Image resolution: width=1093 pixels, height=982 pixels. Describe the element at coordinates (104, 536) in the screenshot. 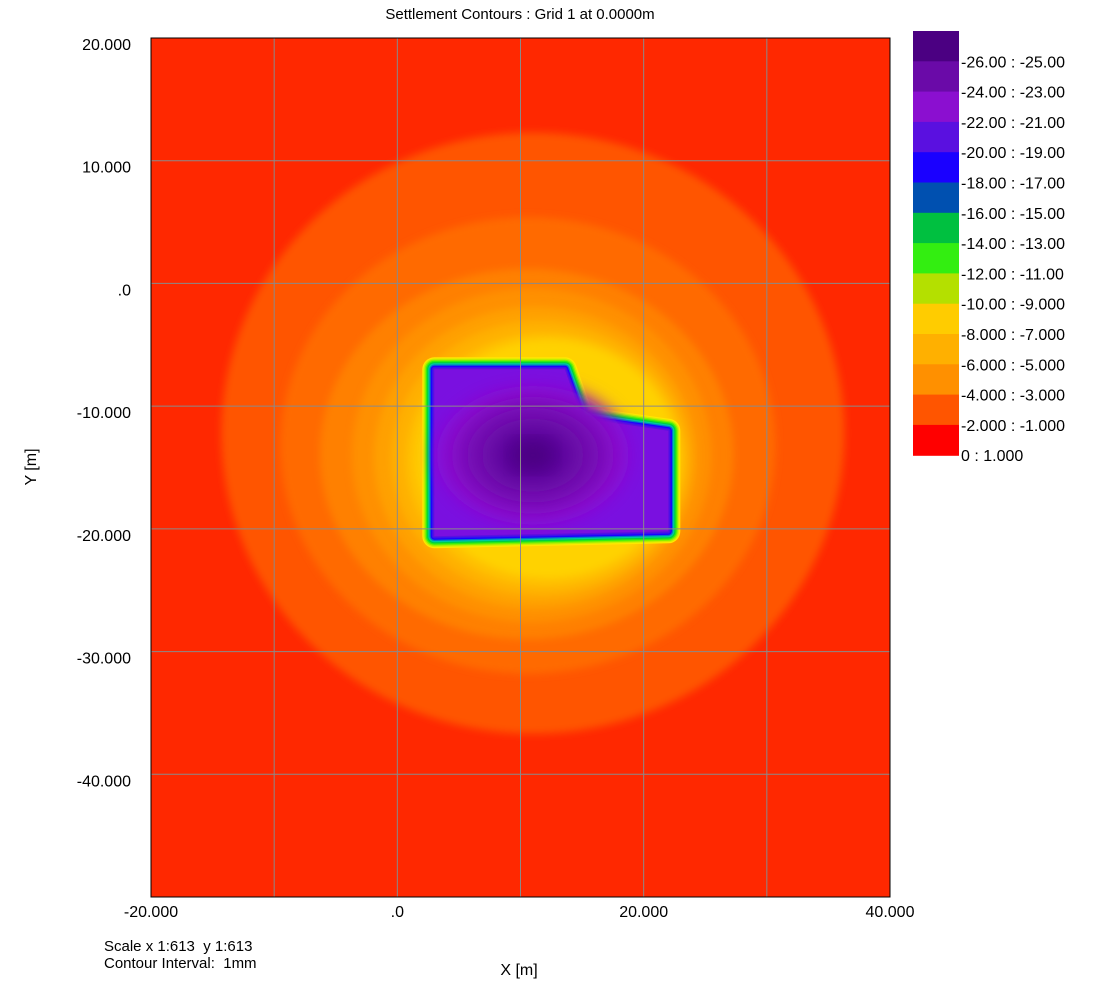

I see `y-tick-label: -20.000` at that location.